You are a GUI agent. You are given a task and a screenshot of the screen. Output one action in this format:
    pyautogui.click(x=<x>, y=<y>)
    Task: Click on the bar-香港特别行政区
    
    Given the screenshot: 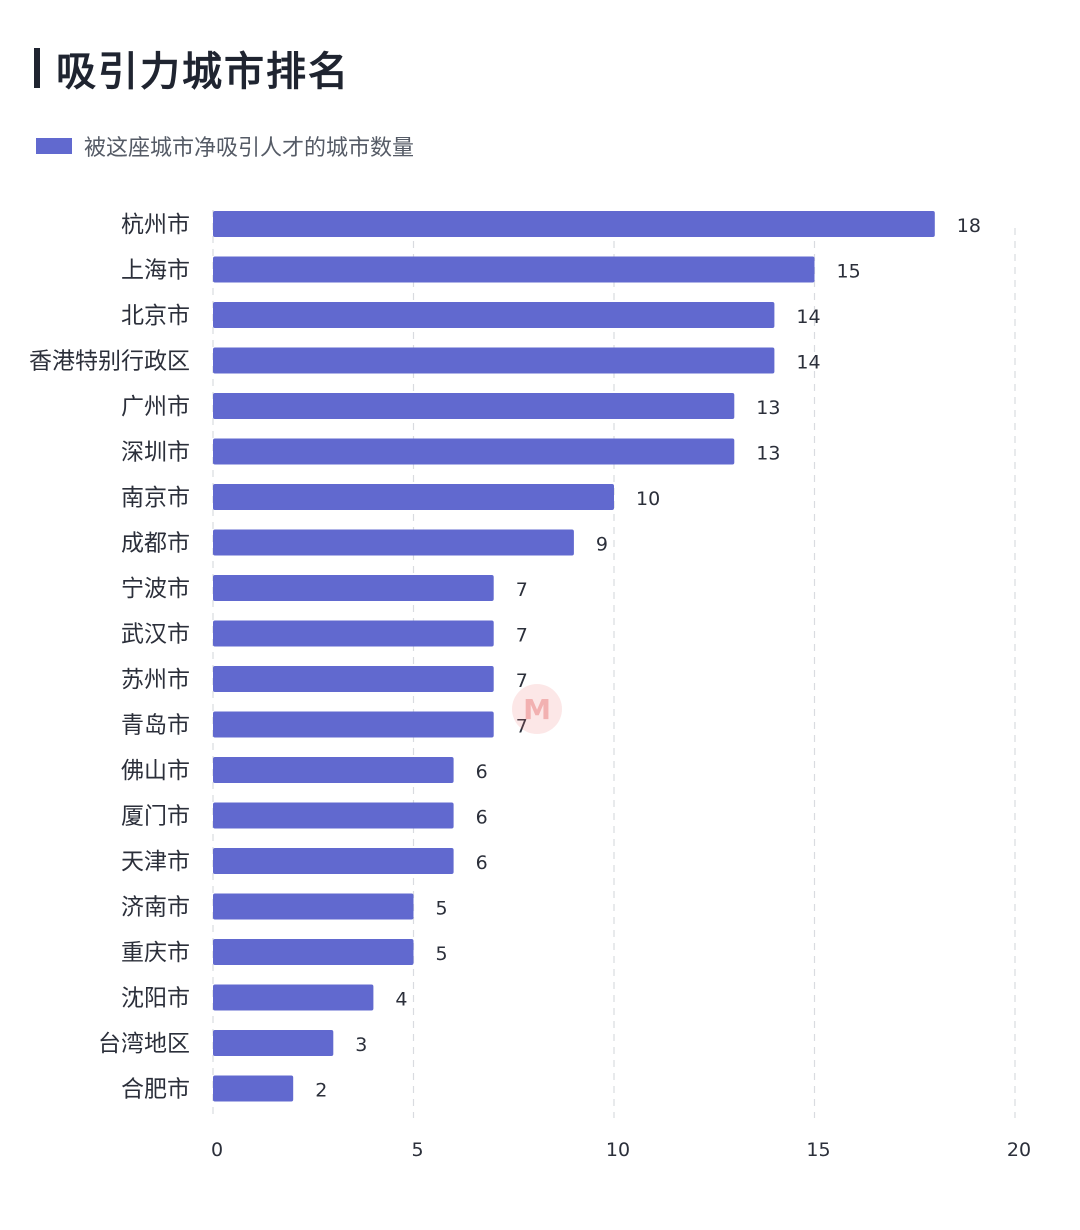 What is the action you would take?
    pyautogui.click(x=494, y=360)
    